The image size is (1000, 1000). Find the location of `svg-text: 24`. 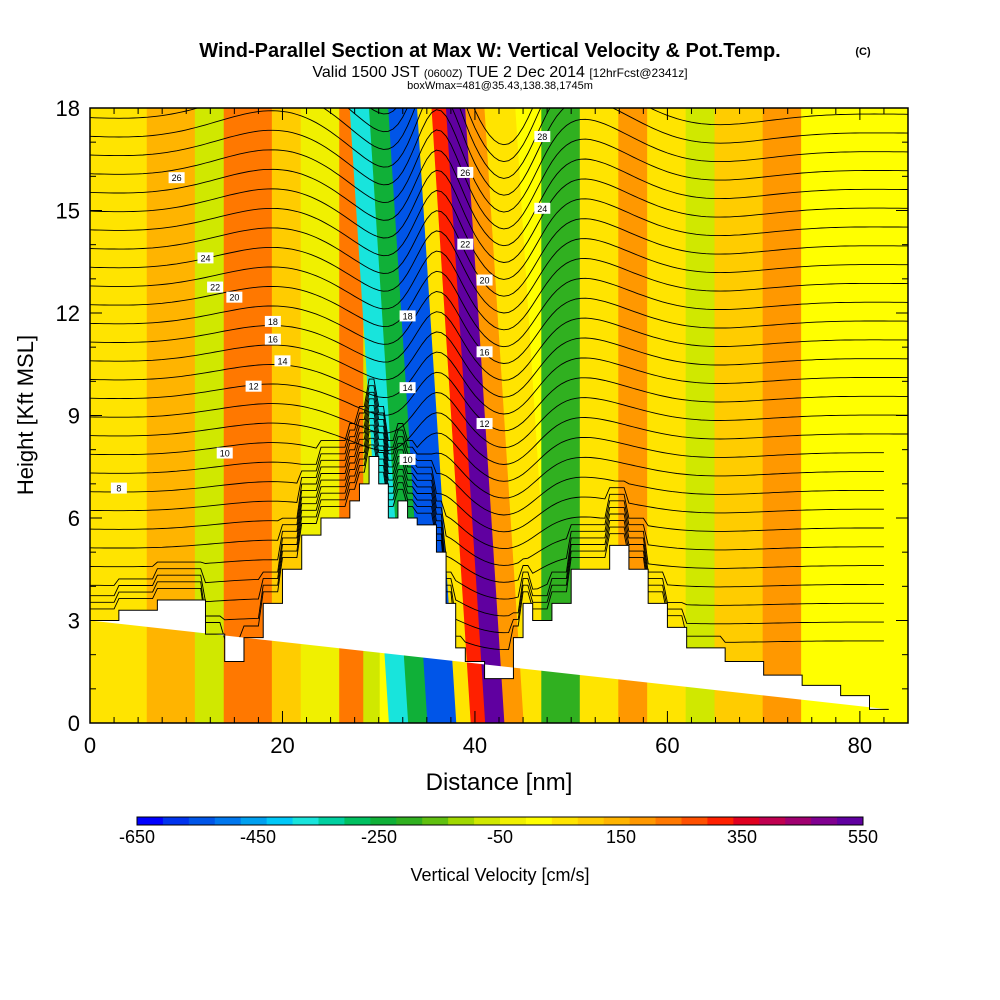

svg-text: 24 is located at coordinates (542, 209).